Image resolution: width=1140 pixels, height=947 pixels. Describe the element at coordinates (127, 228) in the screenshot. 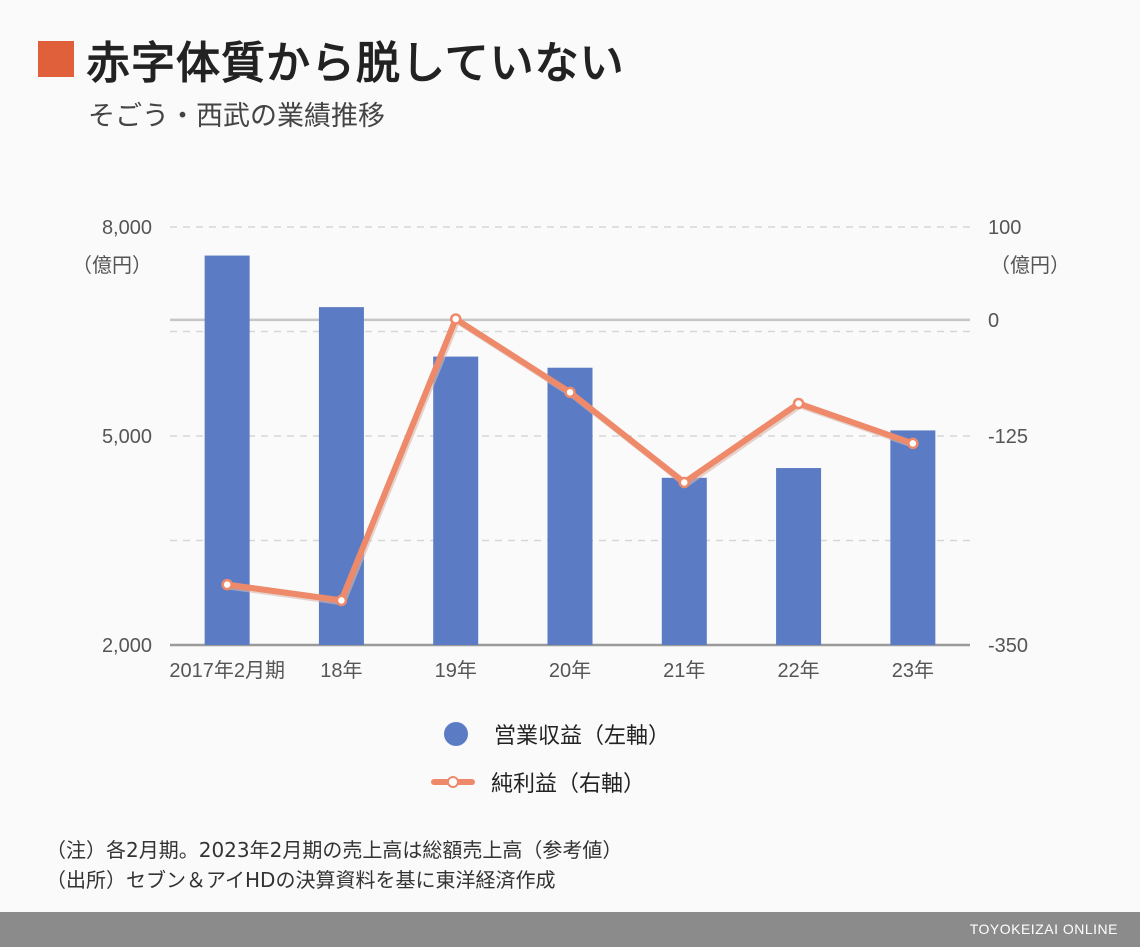

I see `left-tick-label-2: 8,000` at that location.